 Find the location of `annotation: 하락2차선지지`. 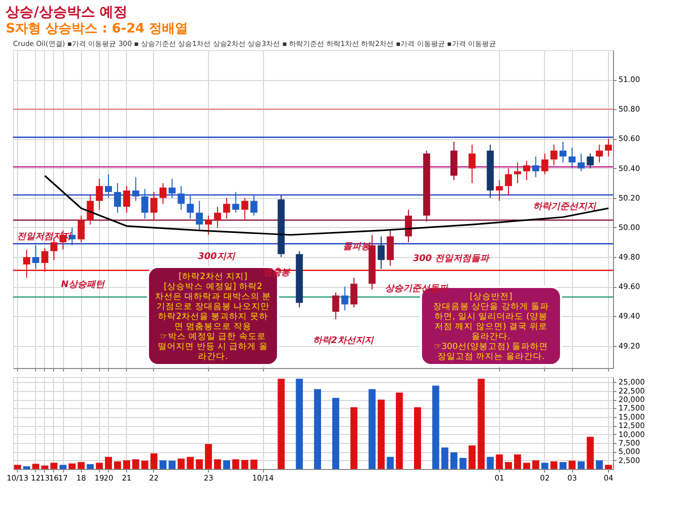

annotation: 하락2차선지지 is located at coordinates (343, 341).